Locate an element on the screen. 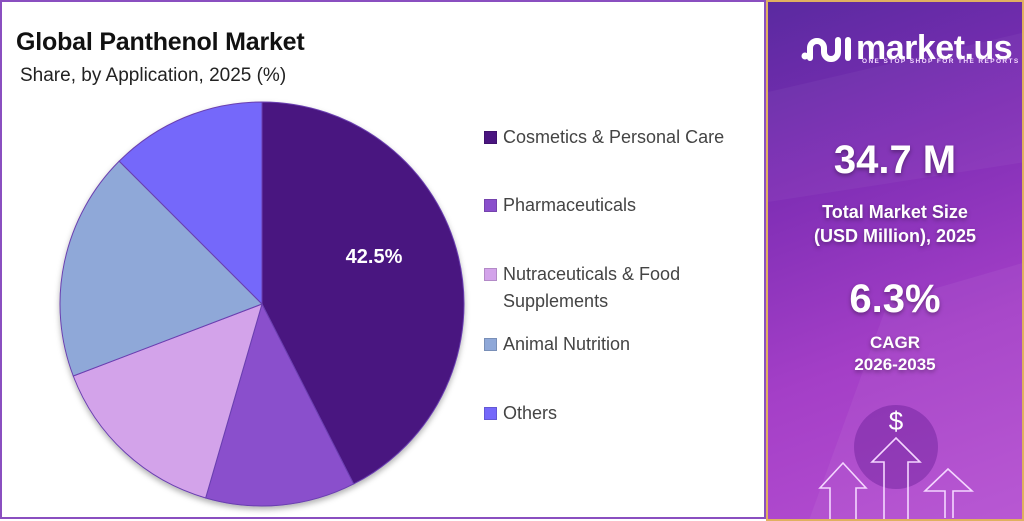 The image size is (1024, 521). market-size-label-line2: (USD Million), 2025 is located at coordinates (895, 236).